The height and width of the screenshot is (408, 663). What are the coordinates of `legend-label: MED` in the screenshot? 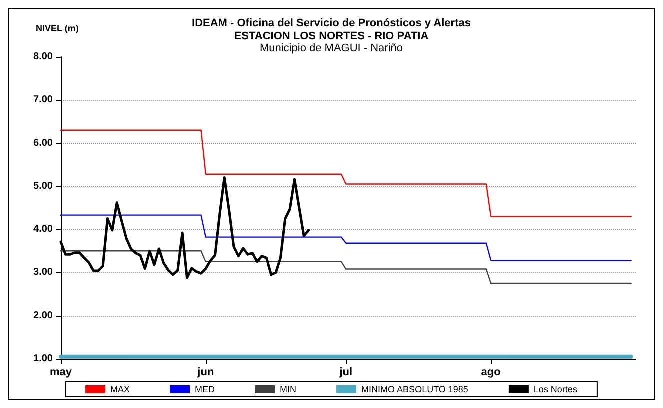 It's located at (205, 389).